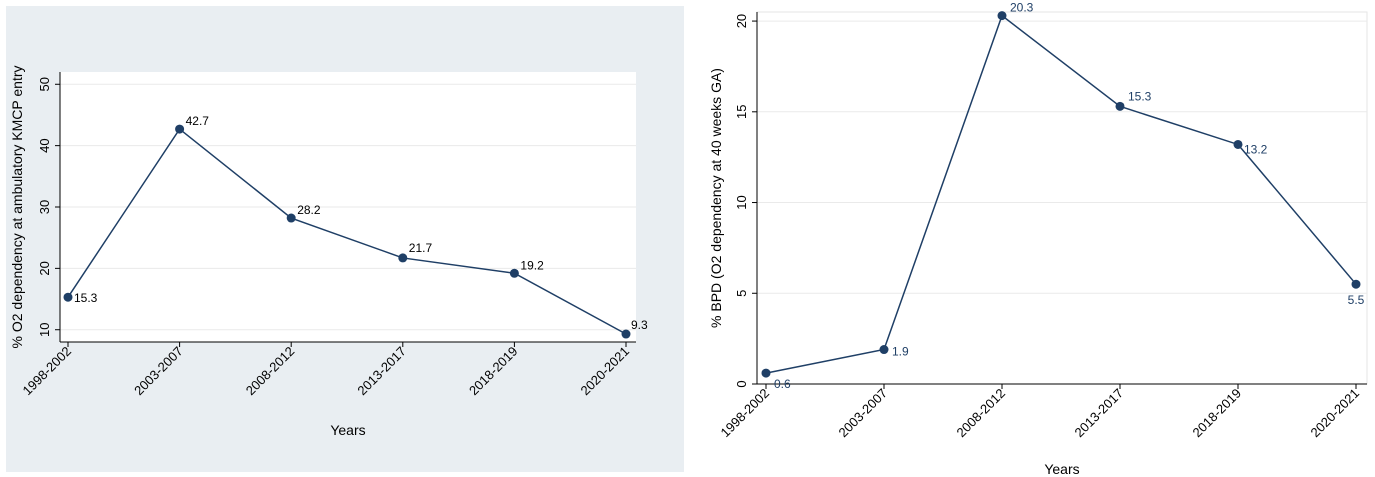 This screenshot has height=477, width=1375. I want to click on left-y-tick-label: 20, so click(44, 268).